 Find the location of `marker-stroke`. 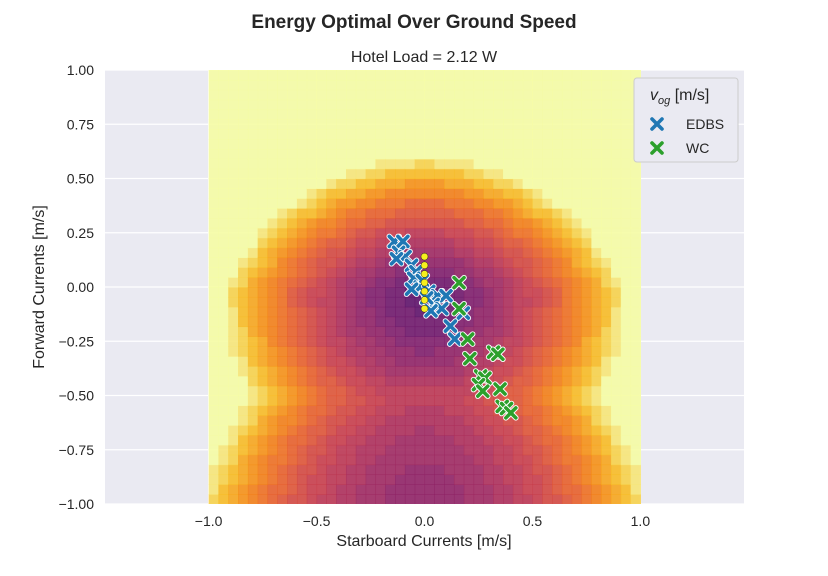

marker-stroke is located at coordinates (459, 282).